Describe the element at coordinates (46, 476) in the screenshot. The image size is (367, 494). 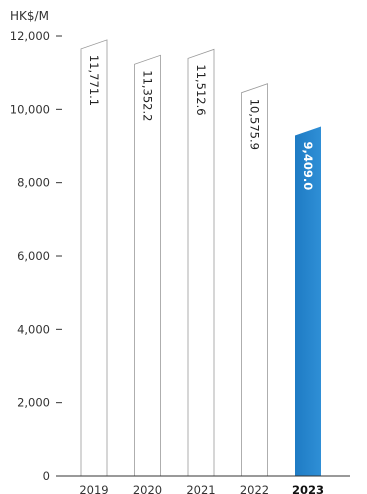
I see `y-tick-label: 0` at that location.